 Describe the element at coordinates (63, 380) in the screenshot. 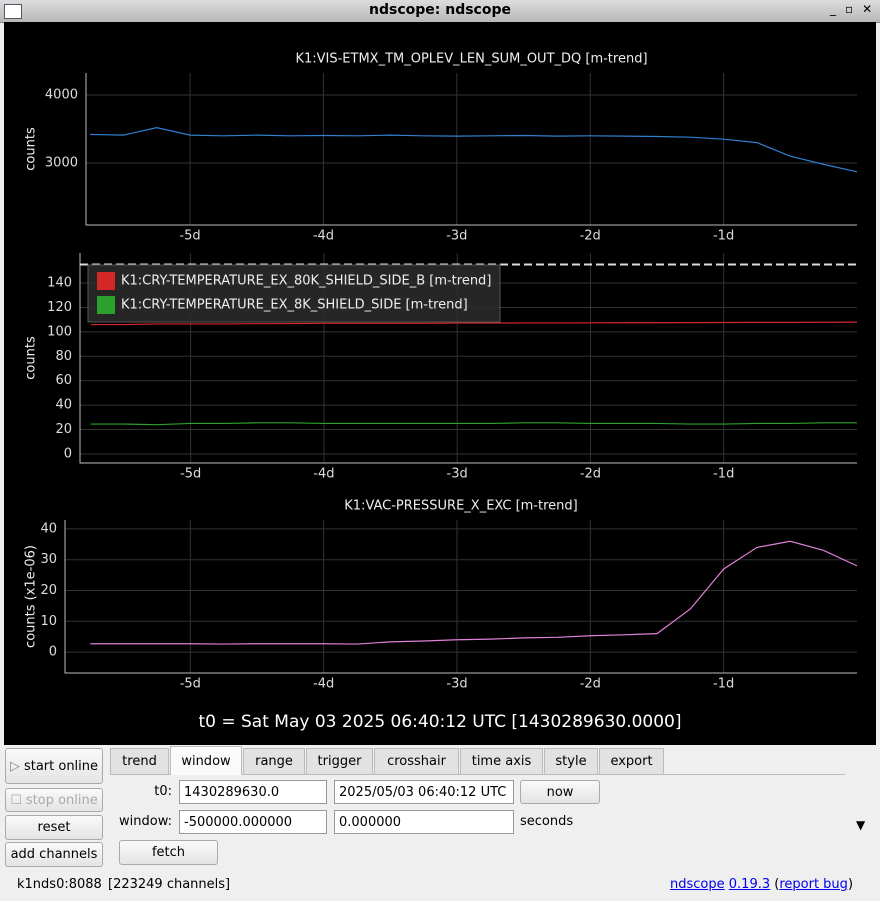

I see `y-tick-label: 60` at that location.